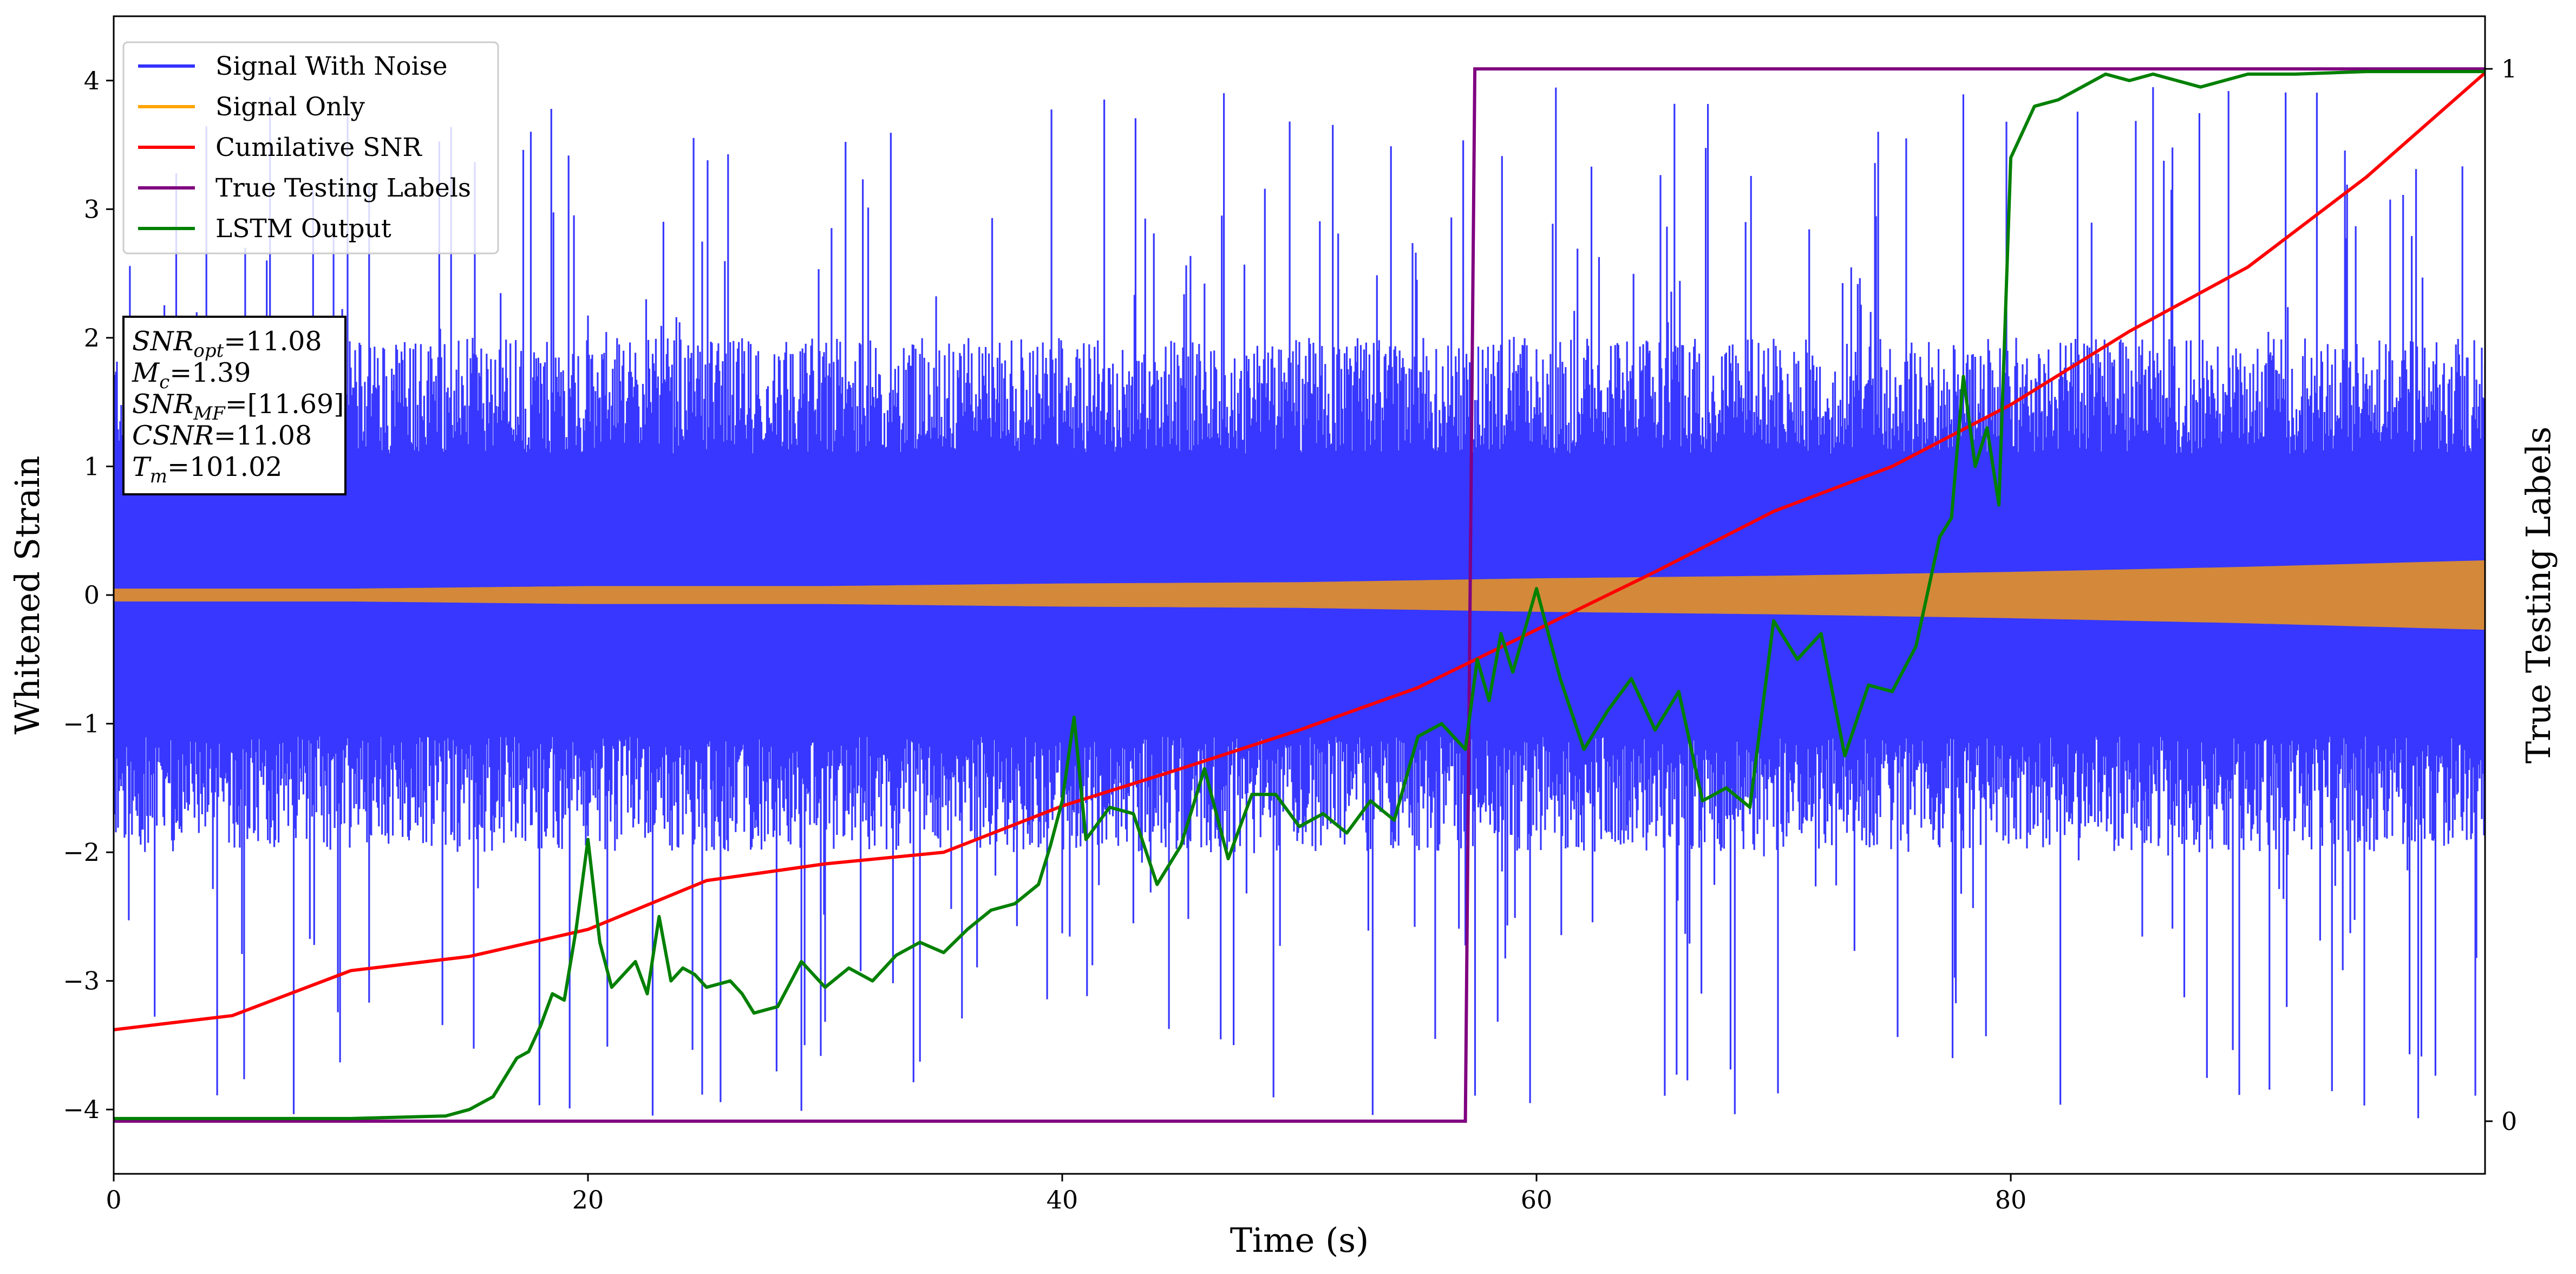 This screenshot has height=1274, width=2576. Describe the element at coordinates (207, 469) in the screenshot. I see `info-line: Tm=101.02` at that location.